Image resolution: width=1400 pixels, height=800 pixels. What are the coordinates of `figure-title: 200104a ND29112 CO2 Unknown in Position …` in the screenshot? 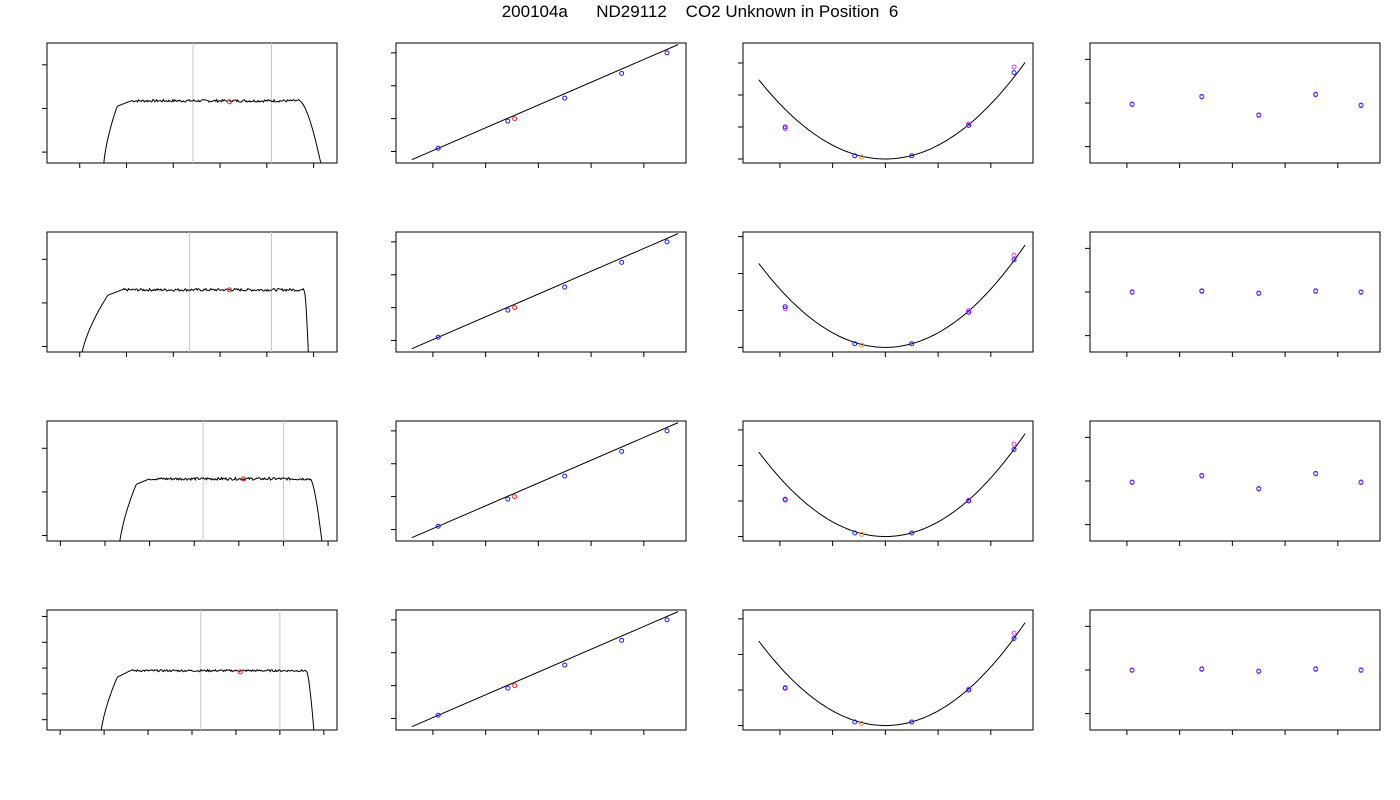 It's located at (700, 11).